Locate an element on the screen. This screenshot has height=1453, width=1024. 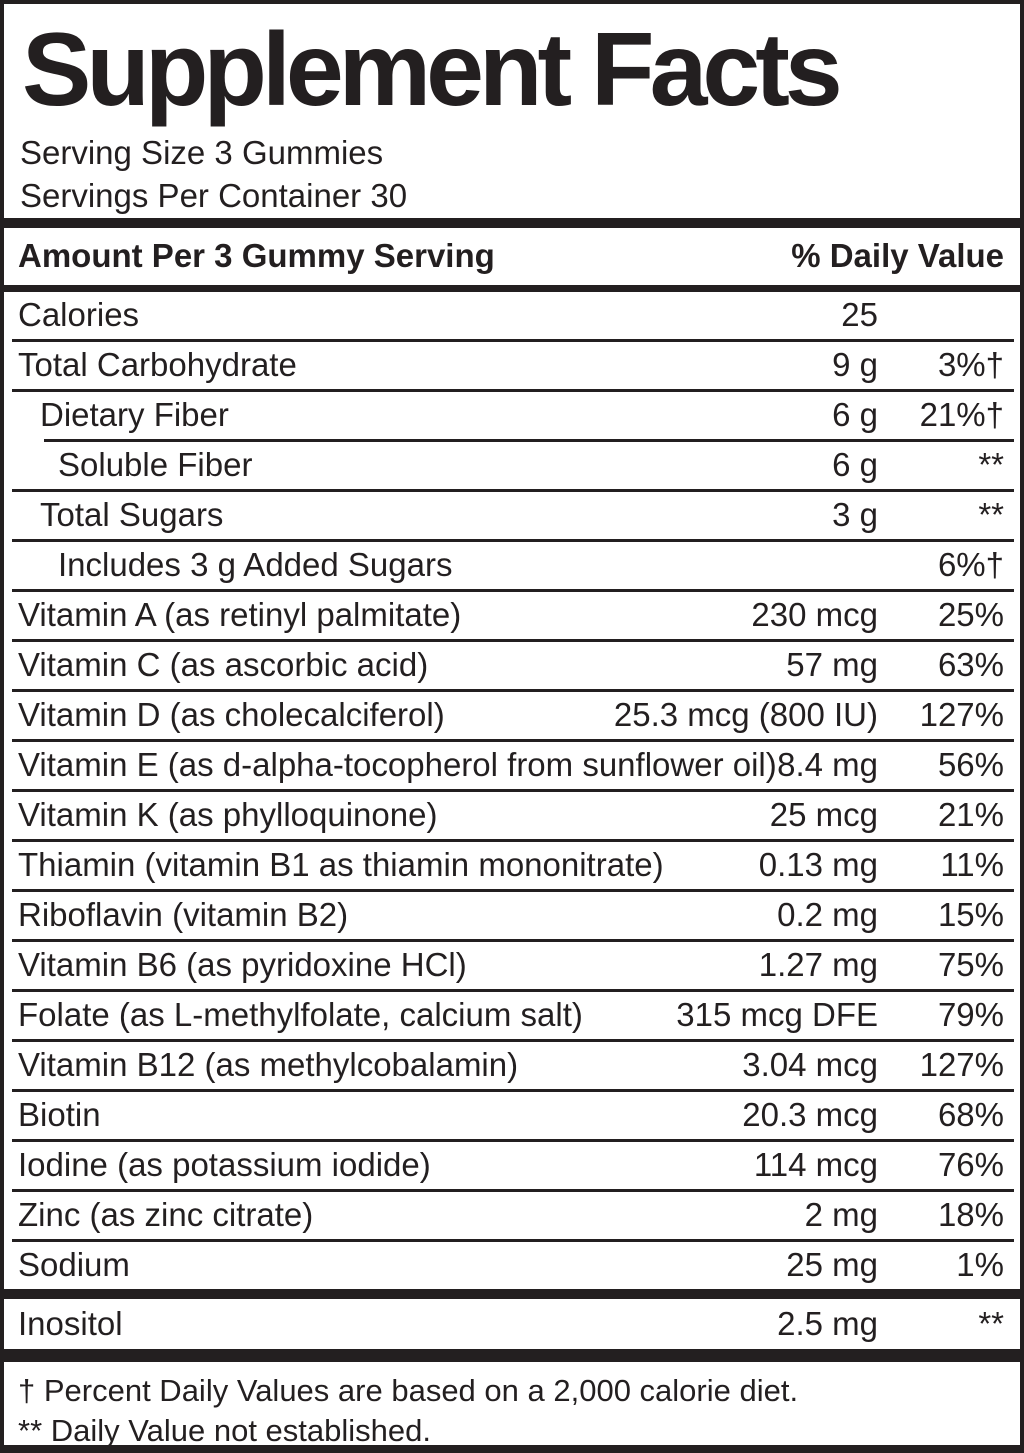
daily-value-header: % Daily Value is located at coordinates (897, 256).